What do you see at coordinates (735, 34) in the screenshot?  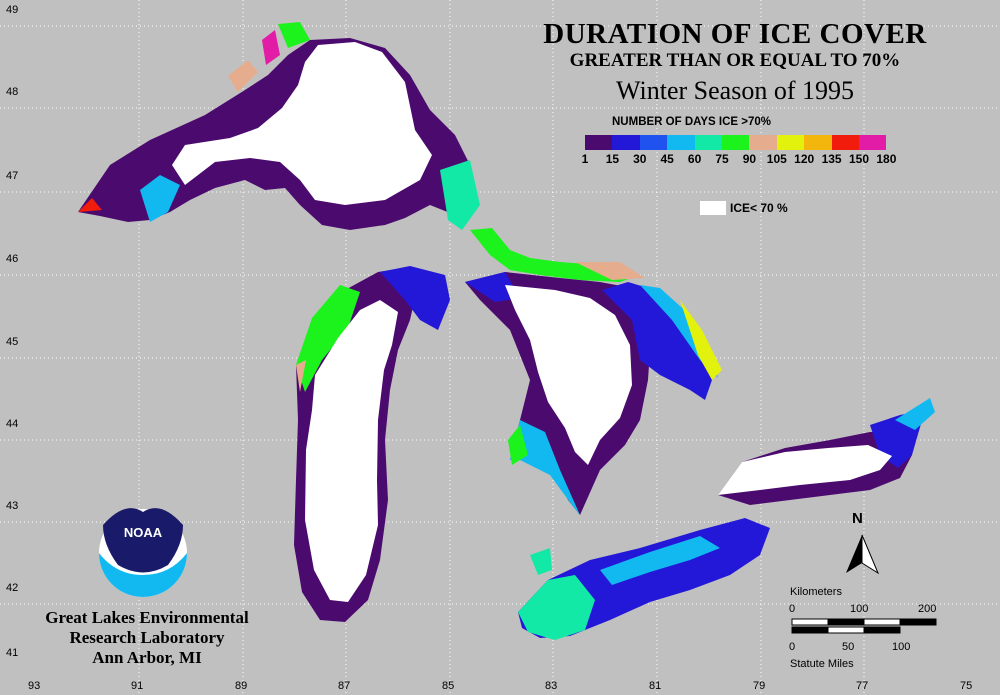 I see `map-title: DURATION OF ICE COVER` at bounding box center [735, 34].